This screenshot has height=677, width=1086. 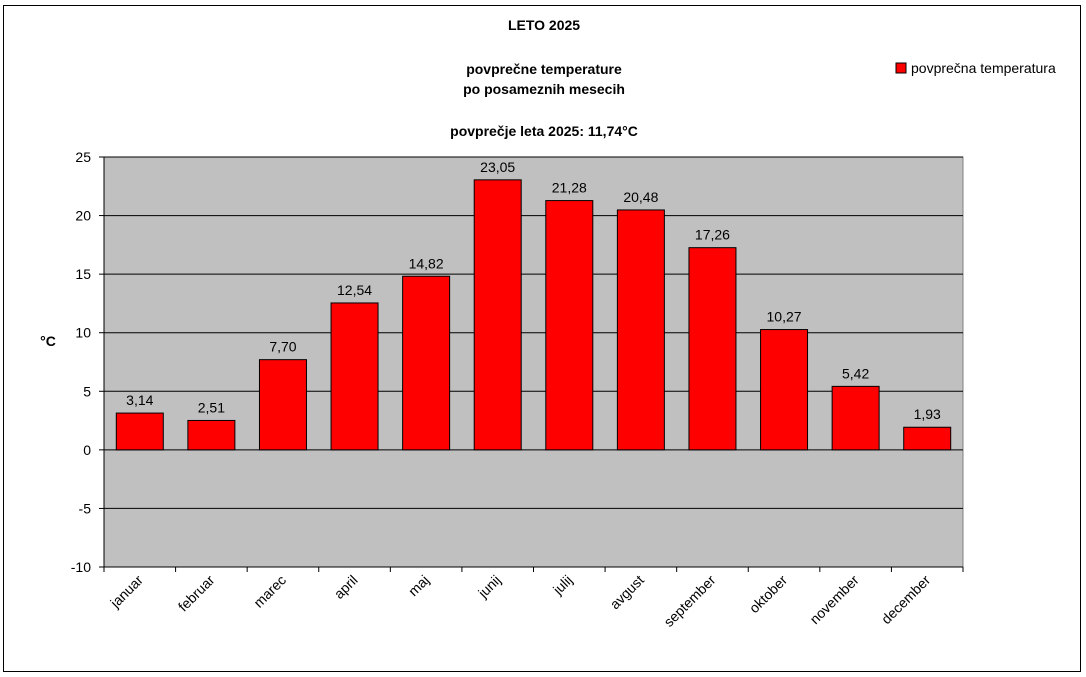 What do you see at coordinates (346, 587) in the screenshot?
I see `x-tick-label-april: april` at bounding box center [346, 587].